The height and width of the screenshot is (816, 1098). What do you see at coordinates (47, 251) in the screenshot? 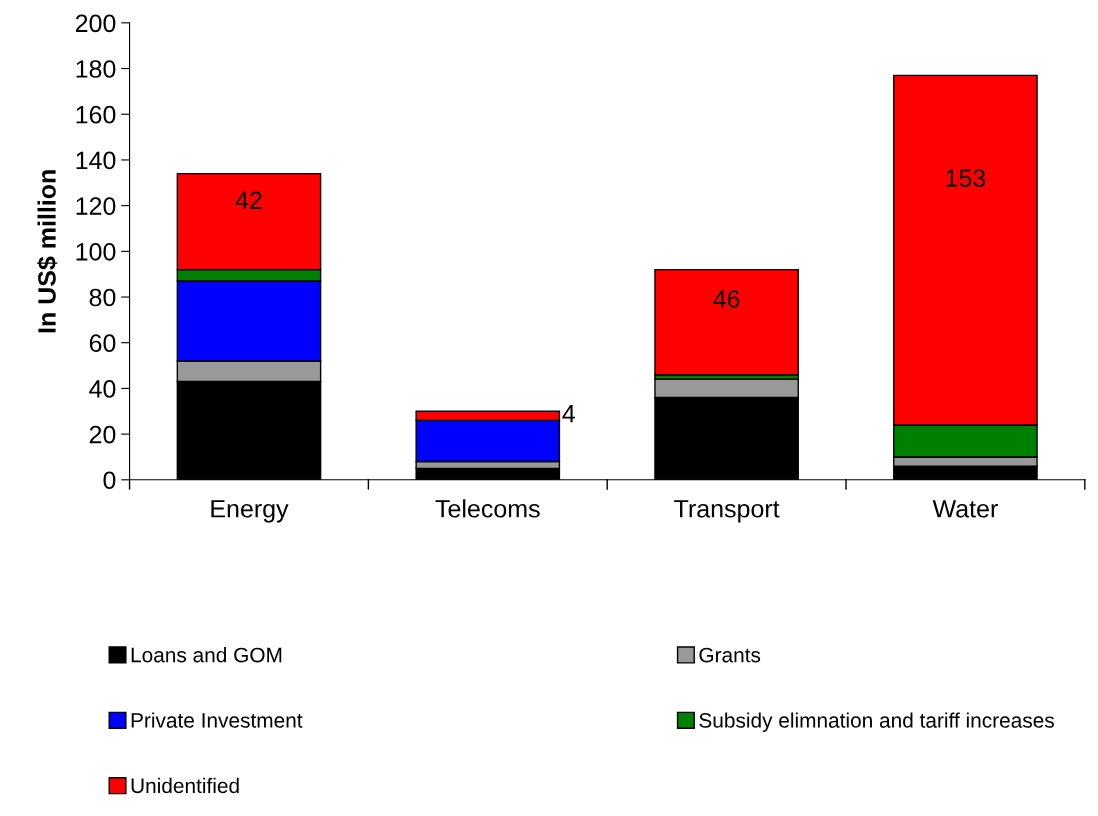
I see `y-axis-title: In US$ million` at bounding box center [47, 251].